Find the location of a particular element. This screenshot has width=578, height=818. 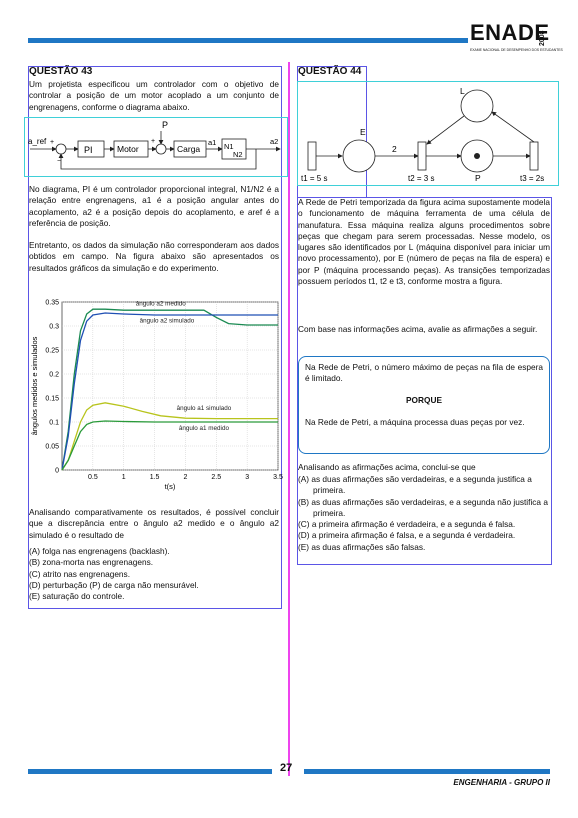

place-L is located at coordinates (477, 106).